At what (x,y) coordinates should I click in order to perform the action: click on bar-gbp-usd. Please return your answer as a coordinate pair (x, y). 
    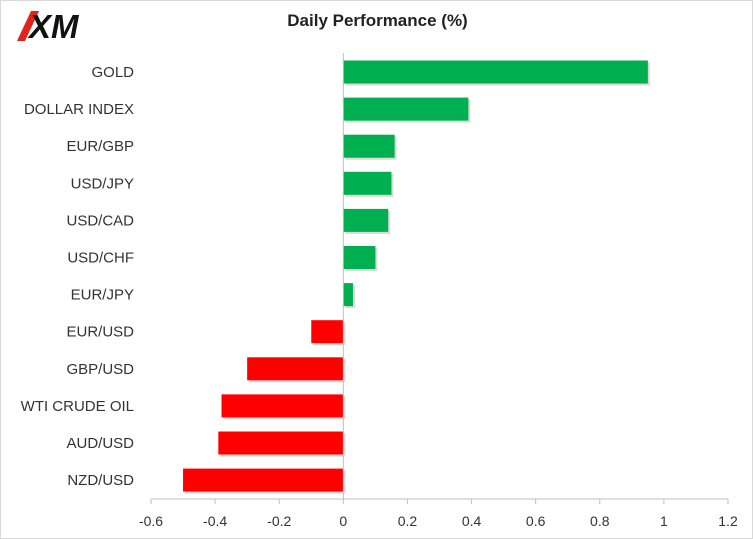
    Looking at the image, I should click on (295, 369).